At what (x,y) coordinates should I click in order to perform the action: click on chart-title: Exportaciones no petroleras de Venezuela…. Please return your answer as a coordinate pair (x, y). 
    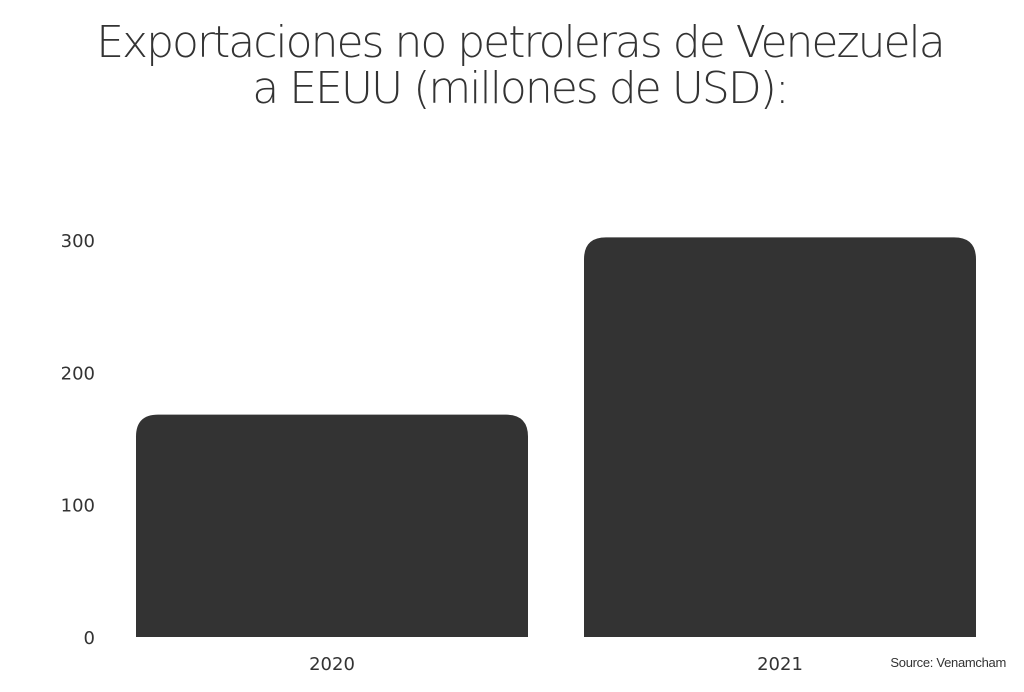
    Looking at the image, I should click on (512, 66).